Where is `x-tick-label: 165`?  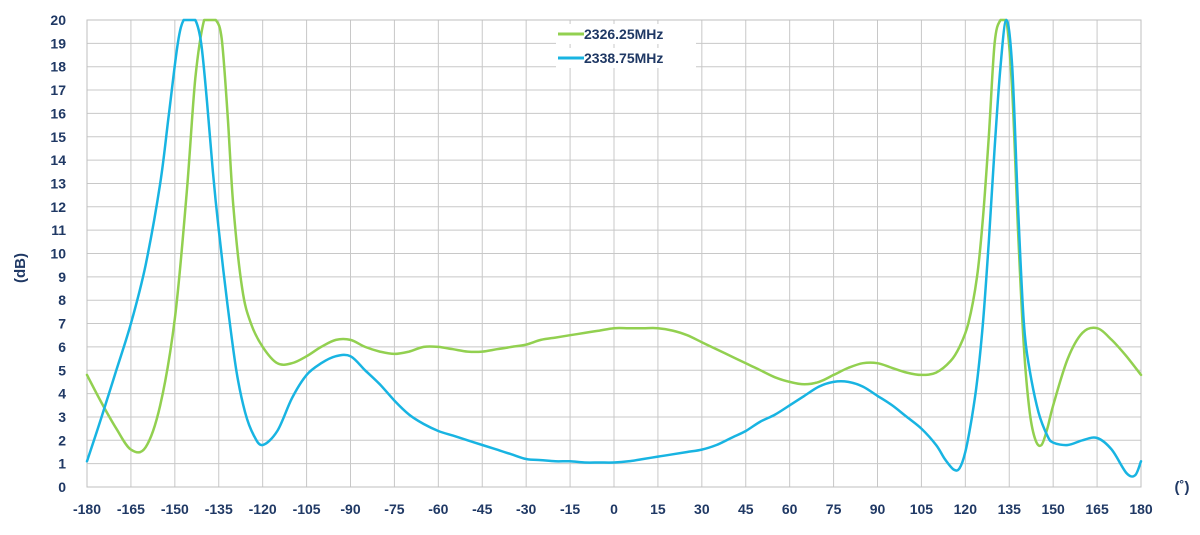 x-tick-label: 165 is located at coordinates (1097, 509).